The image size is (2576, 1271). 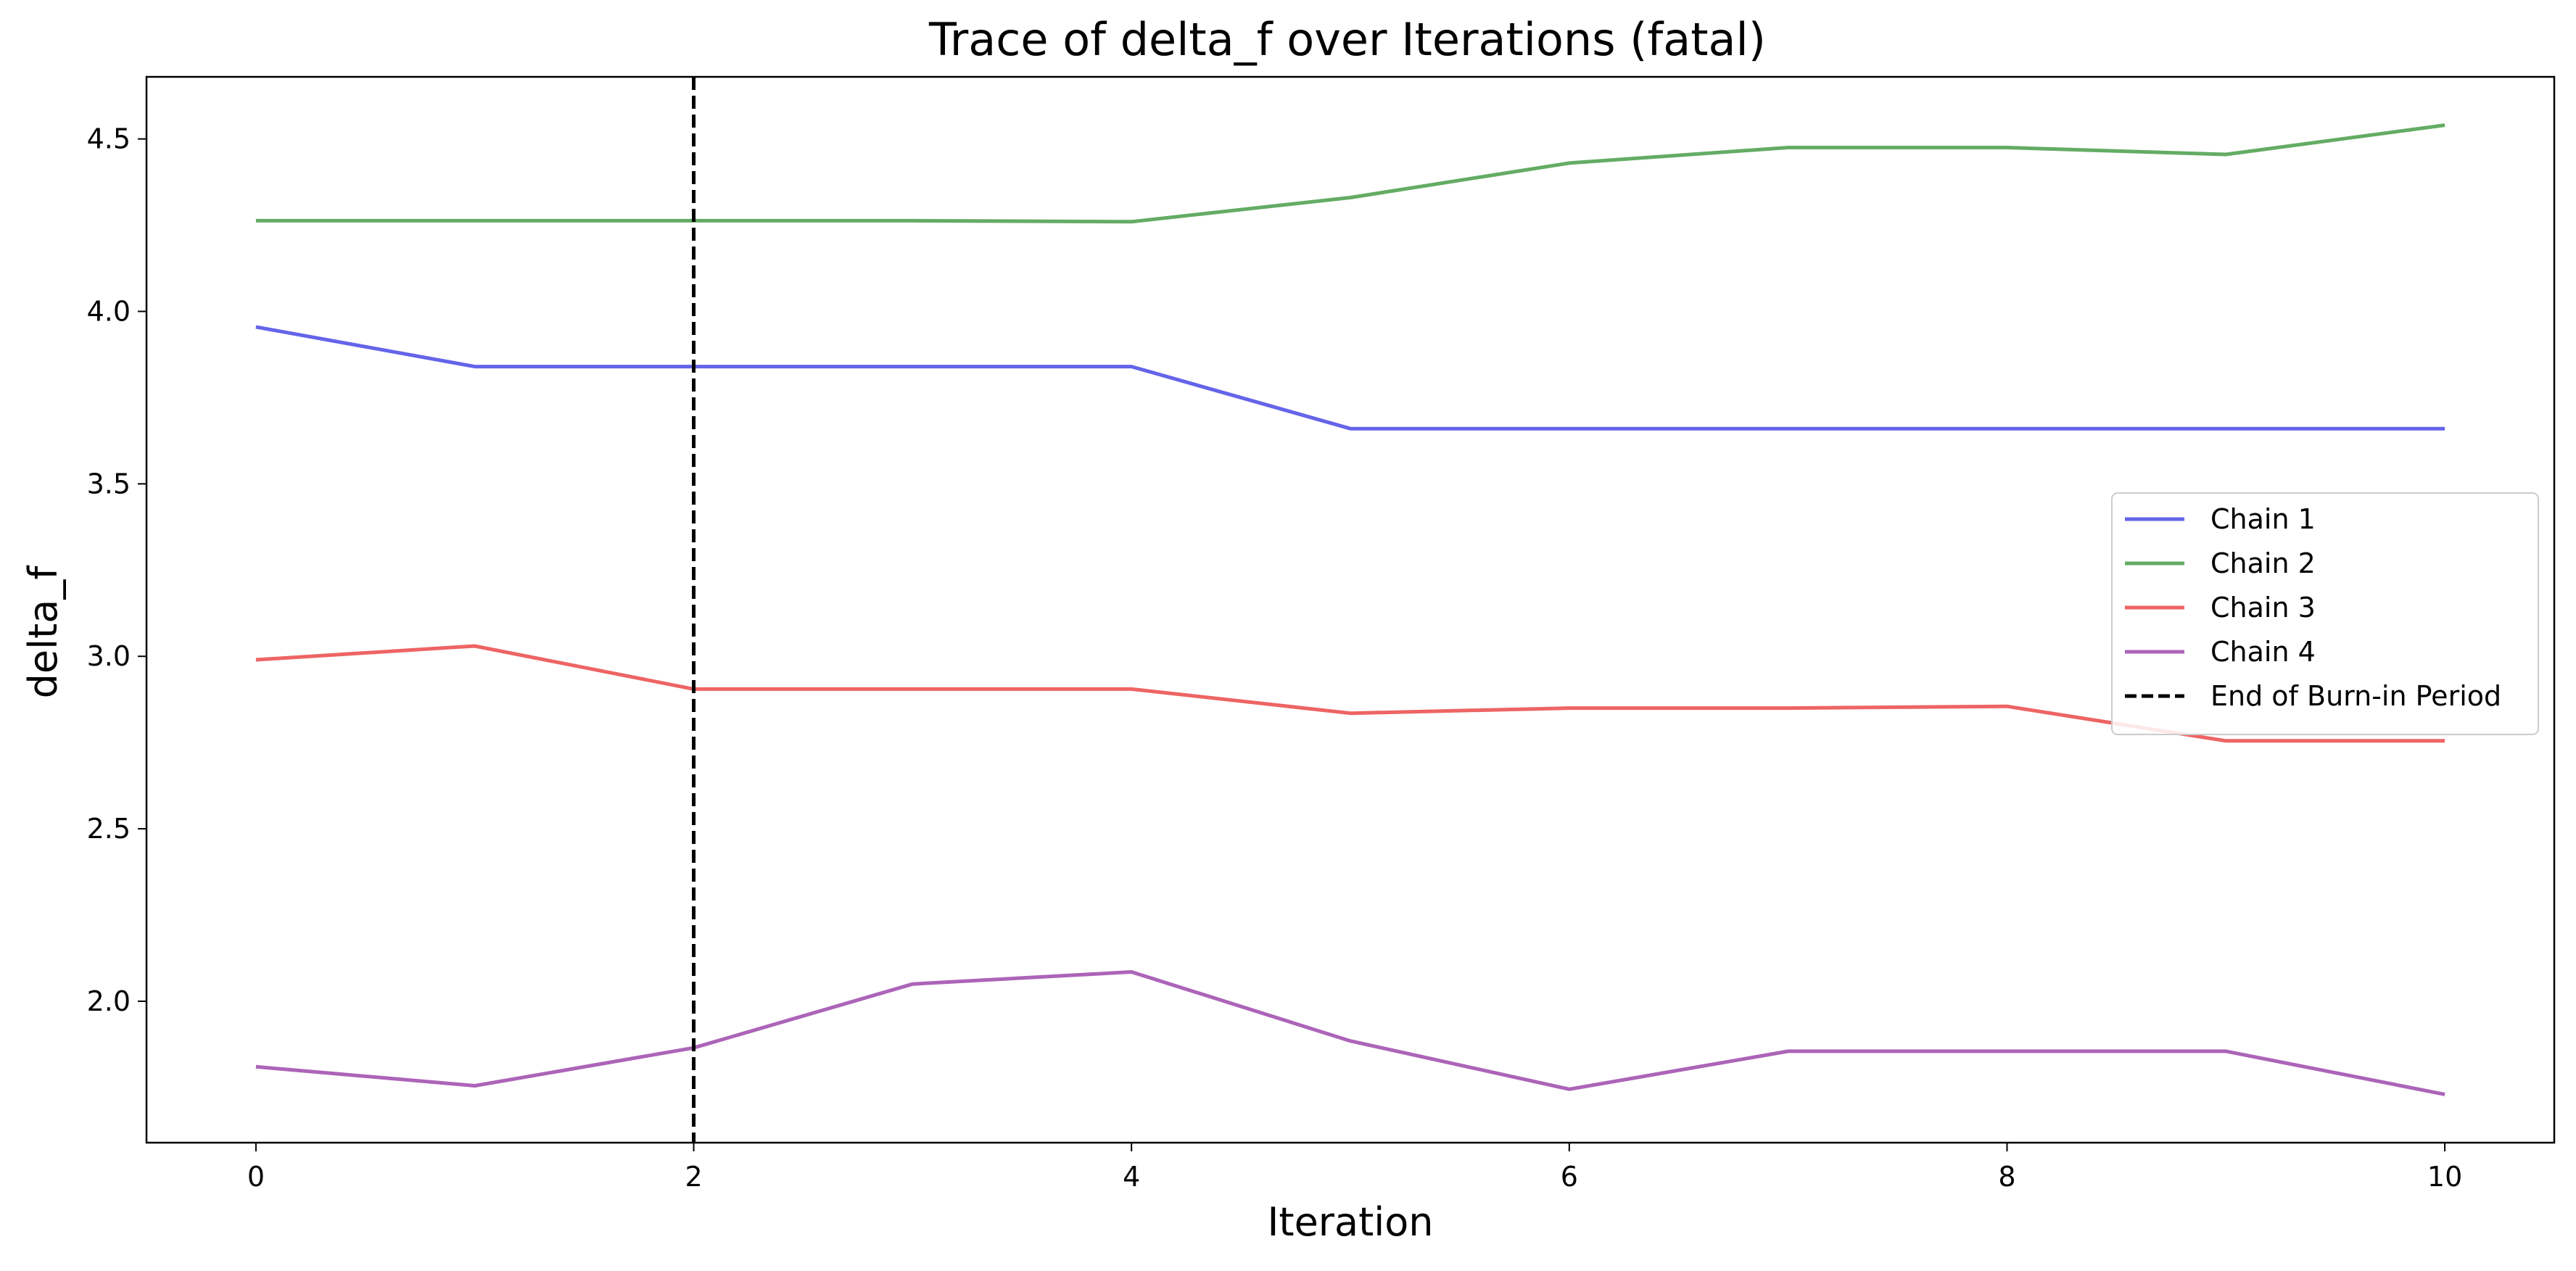 I want to click on x-tick-label: 10, so click(x=2444, y=1177).